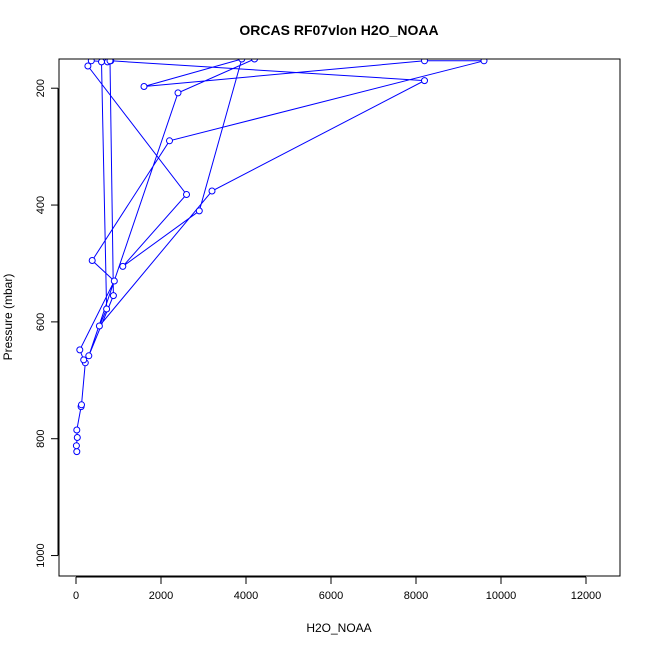 Image resolution: width=650 pixels, height=650 pixels. What do you see at coordinates (41, 439) in the screenshot?
I see `y-tick-label: 800` at bounding box center [41, 439].